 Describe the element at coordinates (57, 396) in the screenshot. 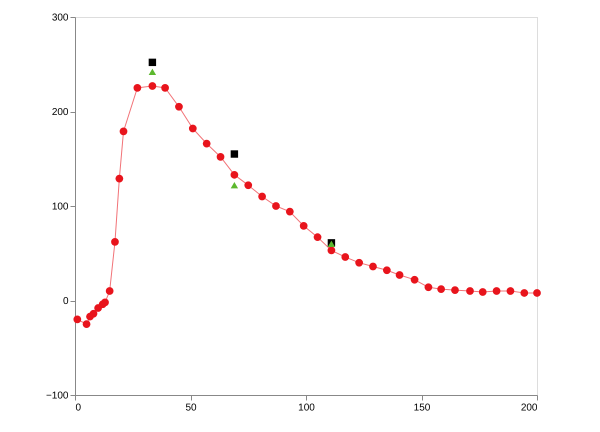

I see `y-tick-label: −100` at that location.